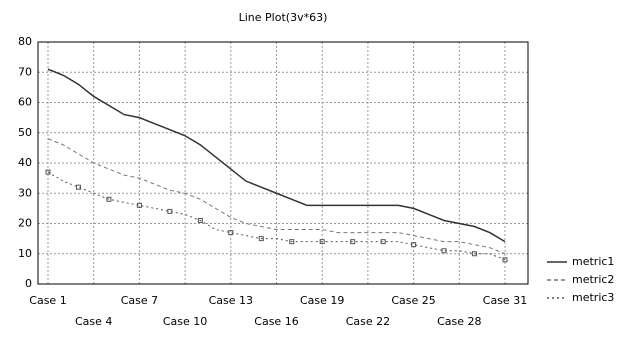 This screenshot has width=621, height=339. I want to click on legend-label: metric2, so click(593, 279).